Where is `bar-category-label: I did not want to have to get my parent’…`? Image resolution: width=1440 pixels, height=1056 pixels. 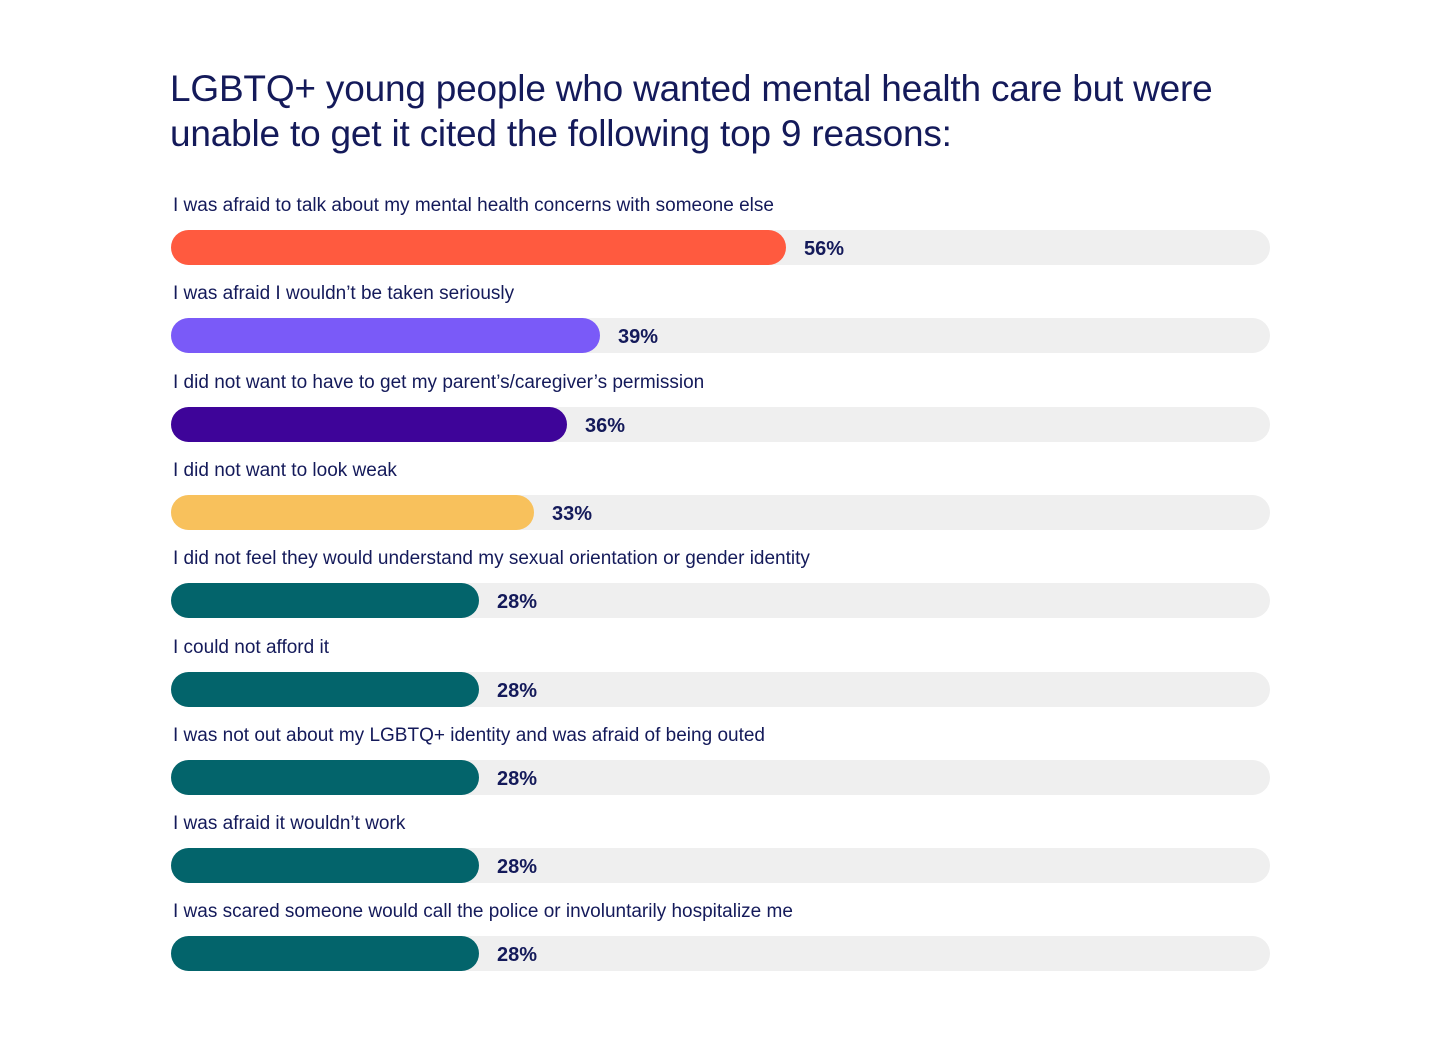
bar-category-label: I did not want to have to get my parent’… is located at coordinates (439, 382).